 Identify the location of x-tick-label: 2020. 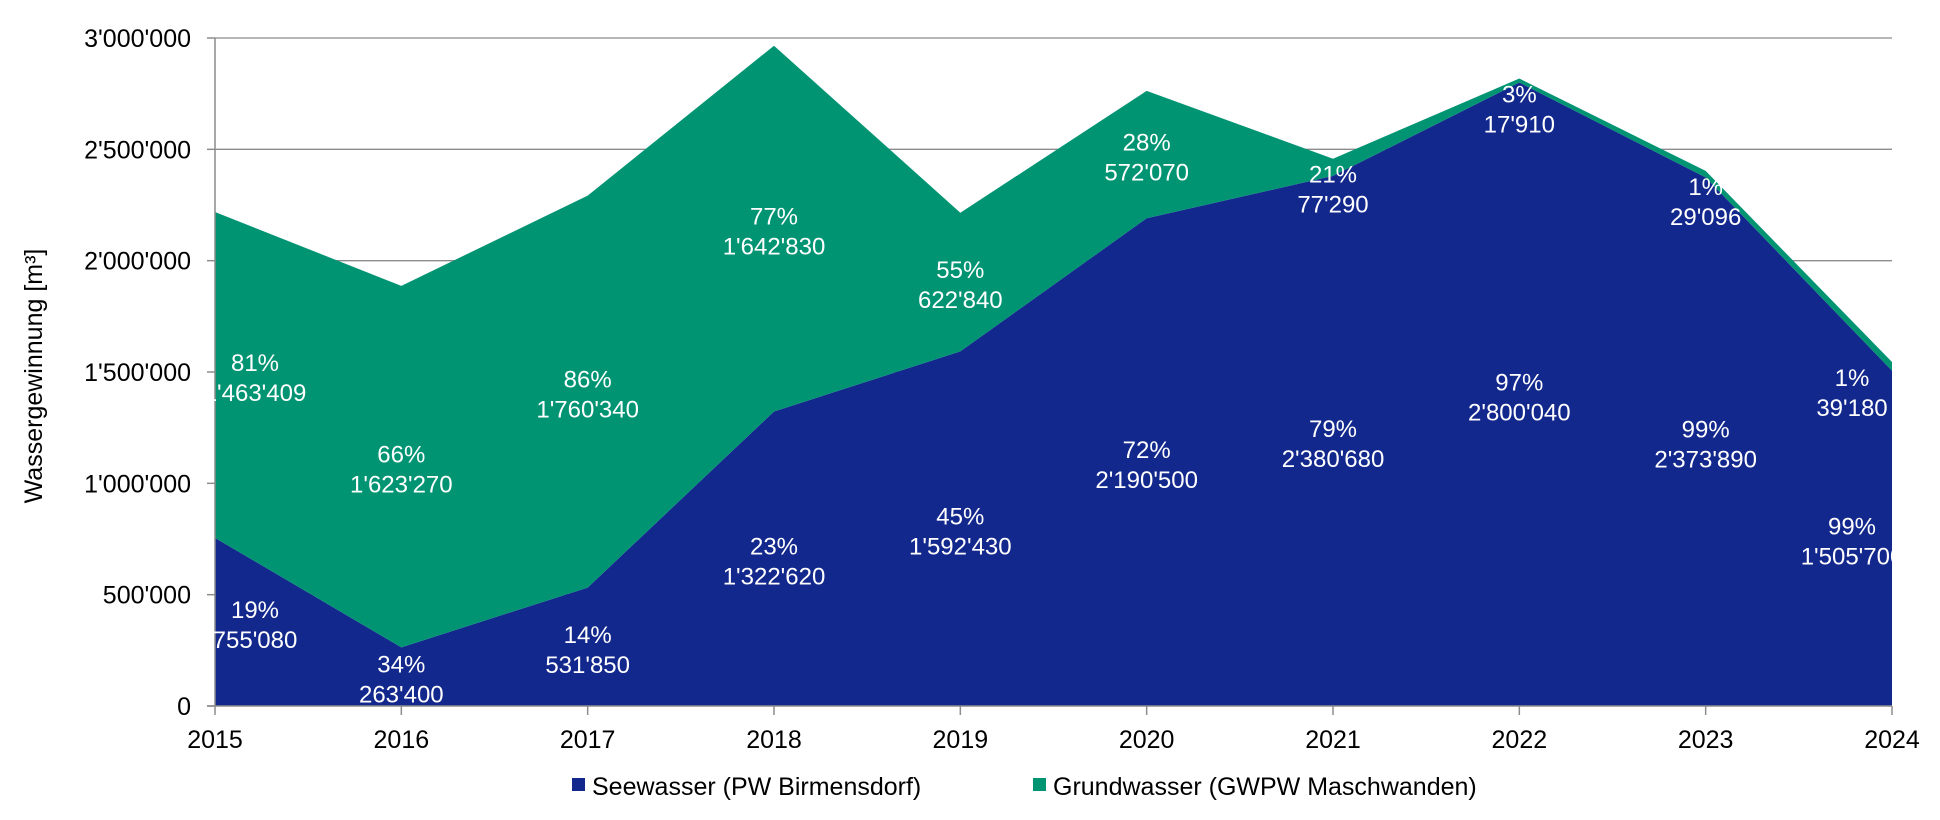
(1147, 740).